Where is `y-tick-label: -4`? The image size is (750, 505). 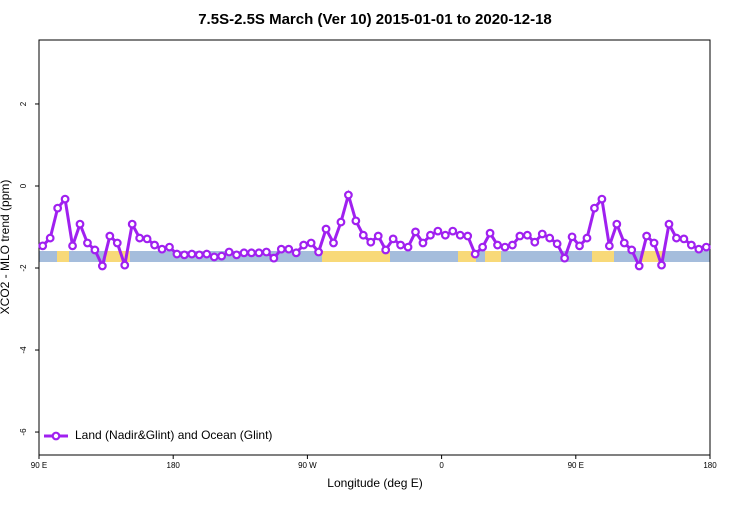
y-tick-label: -4 is located at coordinates (23, 350).